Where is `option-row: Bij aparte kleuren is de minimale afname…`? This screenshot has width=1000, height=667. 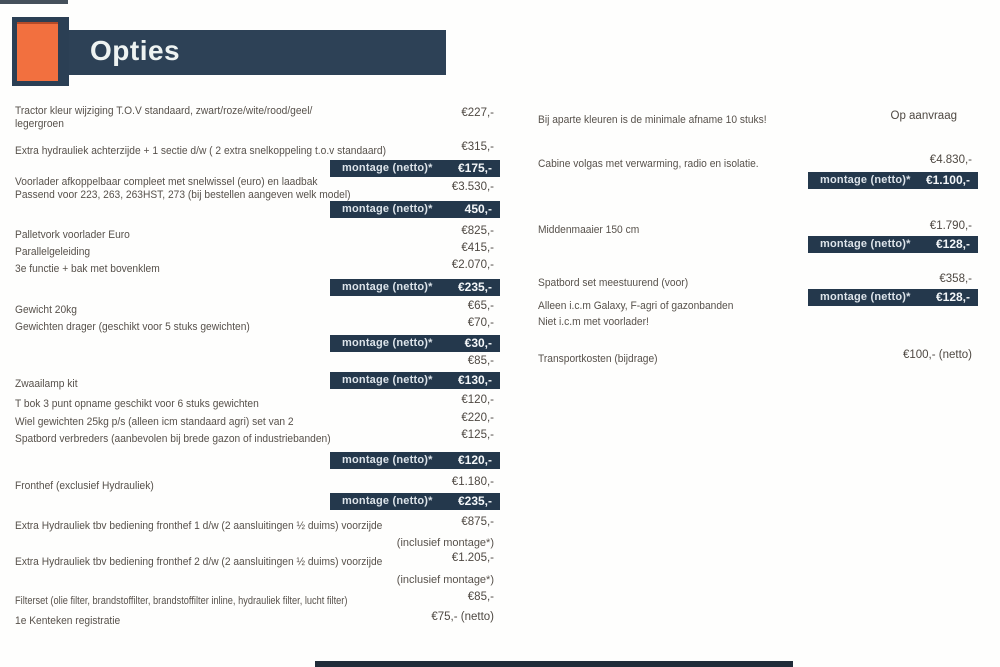 option-row: Bij aparte kleuren is de minimale afname… is located at coordinates (756, 118).